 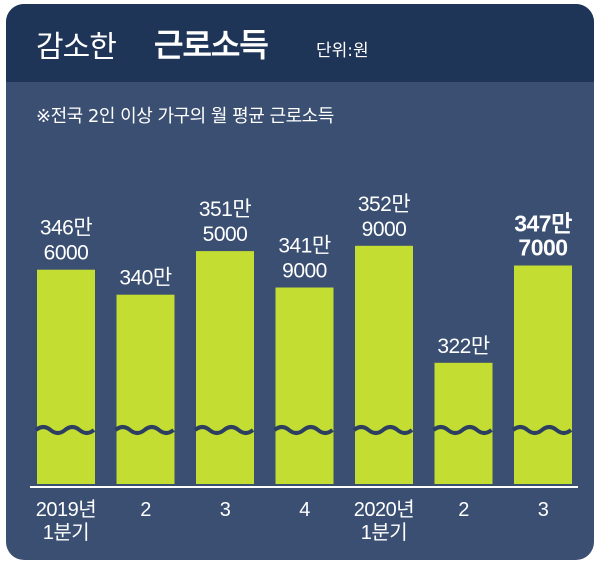 What do you see at coordinates (463, 346) in the screenshot?
I see `data-label: 322만` at bounding box center [463, 346].